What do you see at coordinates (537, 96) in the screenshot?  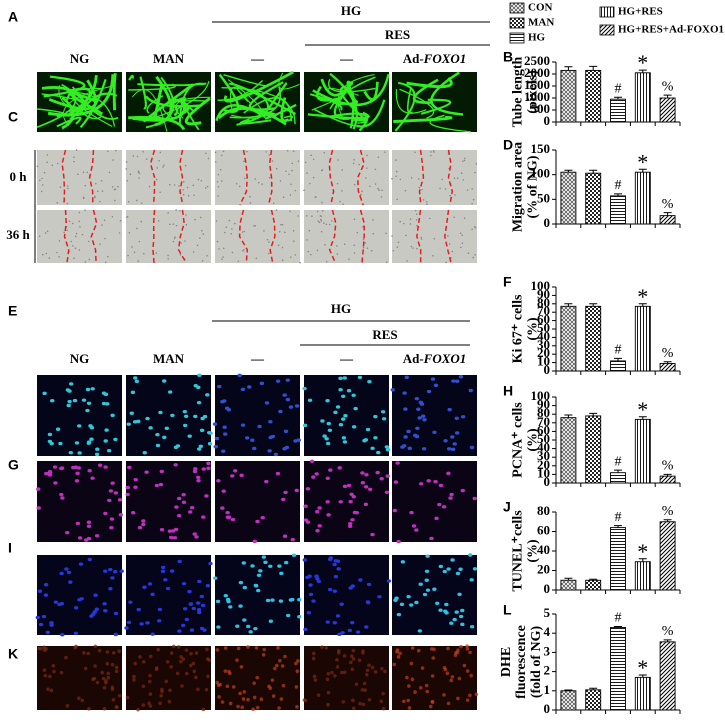 I see `y-tick-label: 1000` at bounding box center [537, 96].